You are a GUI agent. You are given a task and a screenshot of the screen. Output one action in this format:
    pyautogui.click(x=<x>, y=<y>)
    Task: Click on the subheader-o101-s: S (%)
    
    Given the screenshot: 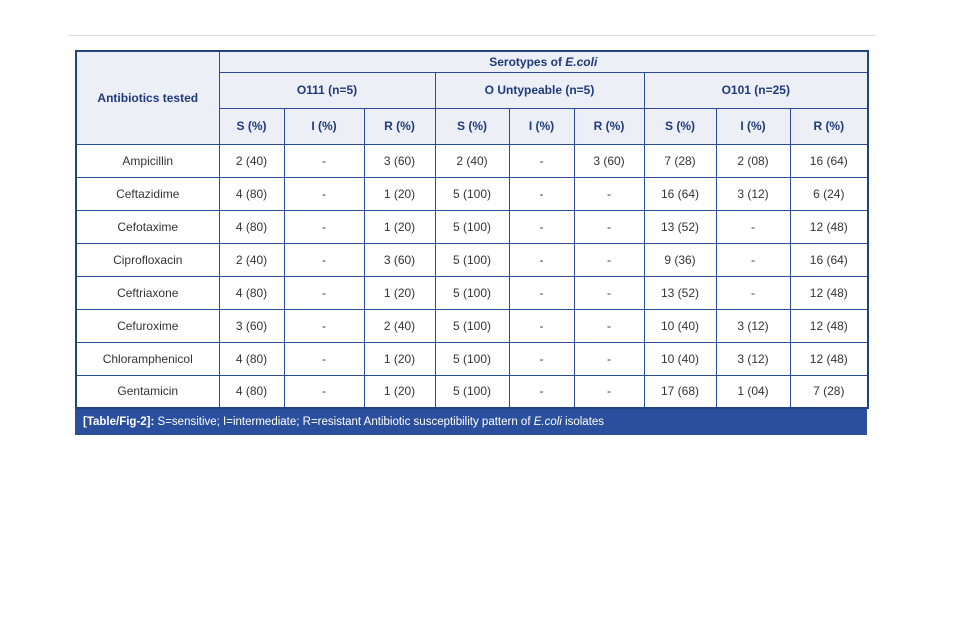 What is the action you would take?
    pyautogui.click(x=680, y=126)
    